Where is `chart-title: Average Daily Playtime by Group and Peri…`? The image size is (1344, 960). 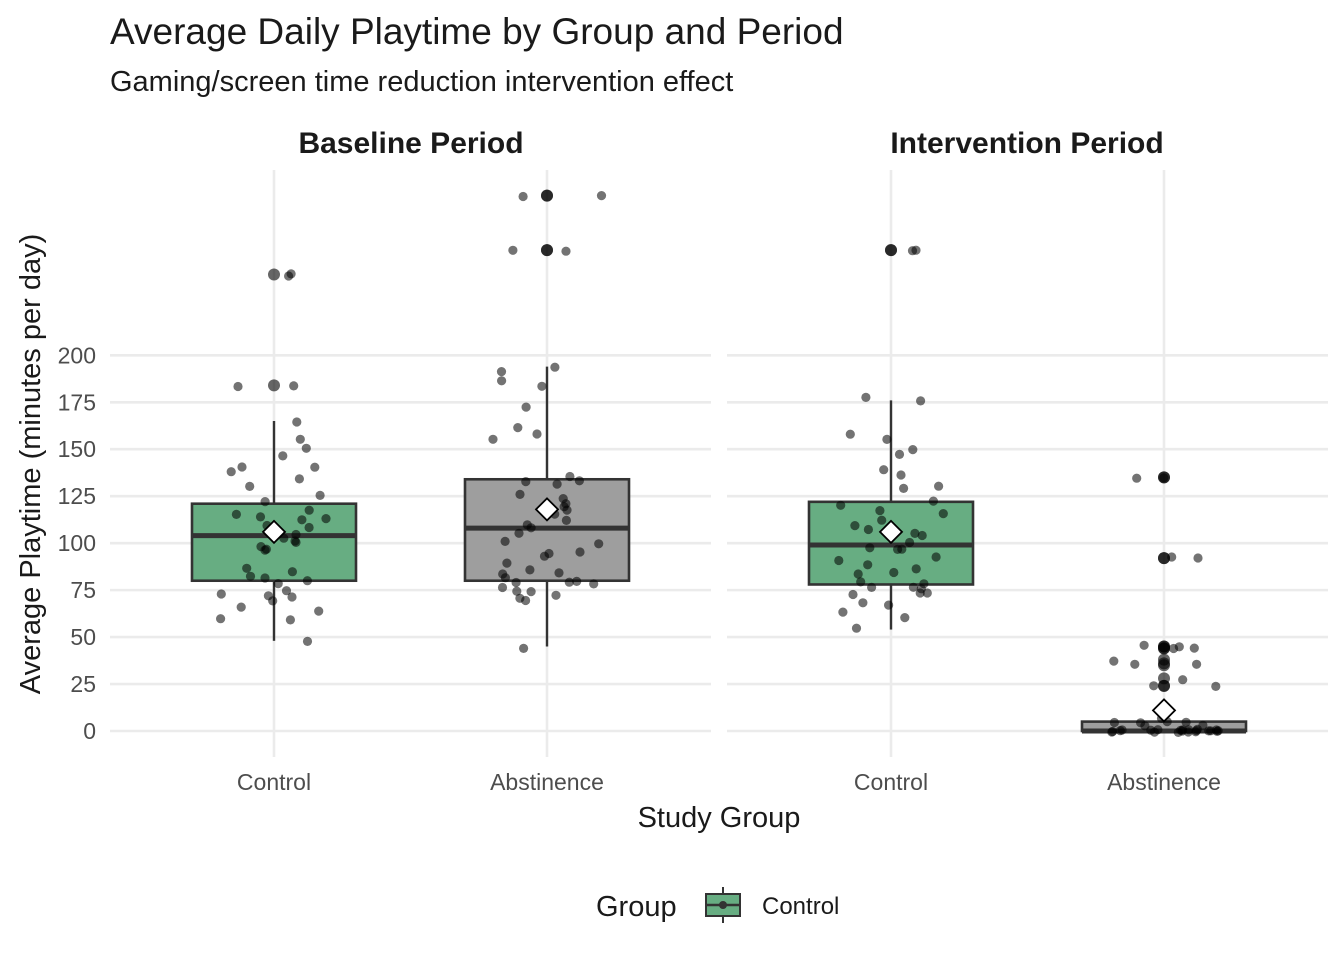
chart-title: Average Daily Playtime by Group and Peri… is located at coordinates (477, 31).